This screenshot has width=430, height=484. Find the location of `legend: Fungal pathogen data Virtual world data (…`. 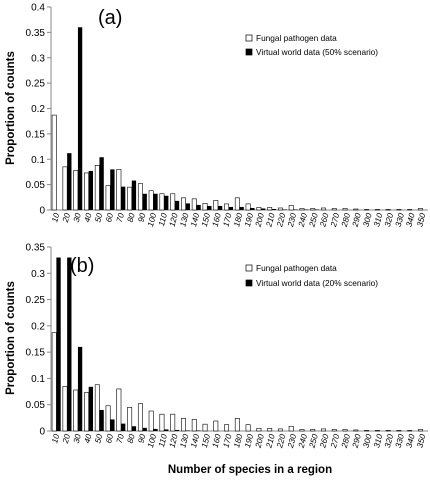

legend: Fungal pathogen data Virtual world data (… is located at coordinates (311, 45).